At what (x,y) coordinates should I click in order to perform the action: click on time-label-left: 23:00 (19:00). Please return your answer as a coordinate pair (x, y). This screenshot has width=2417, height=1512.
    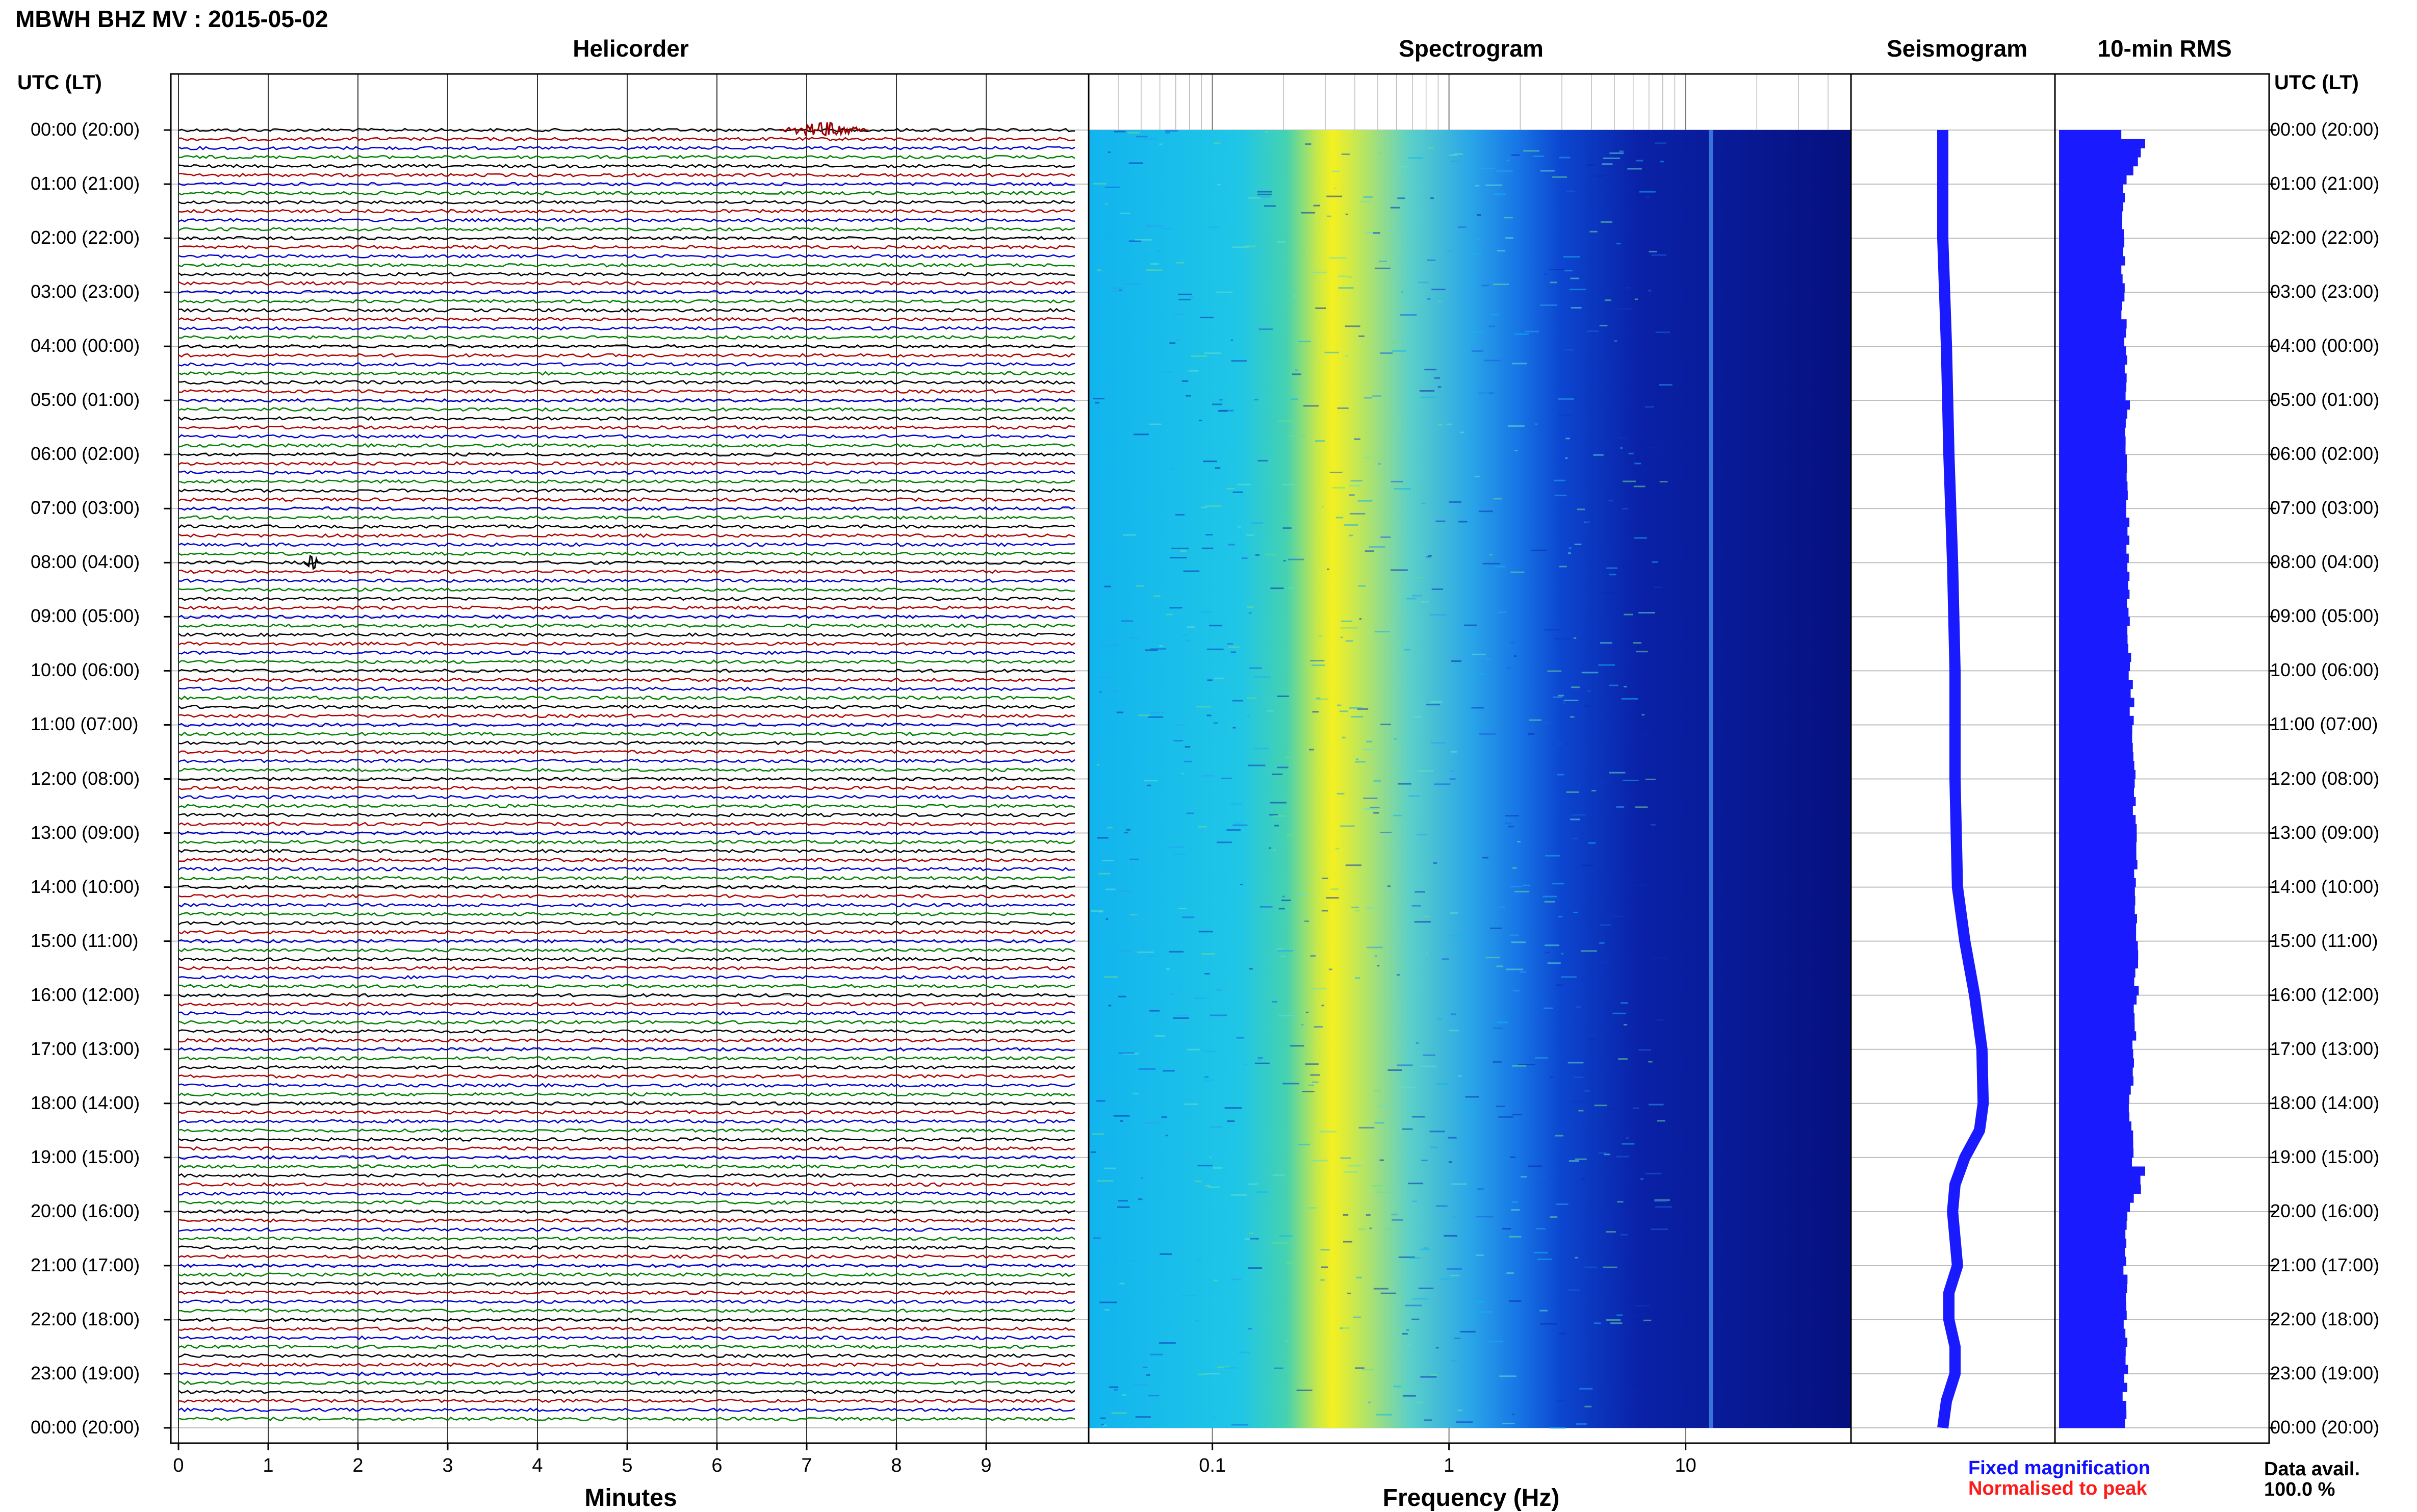
    Looking at the image, I should click on (85, 1372).